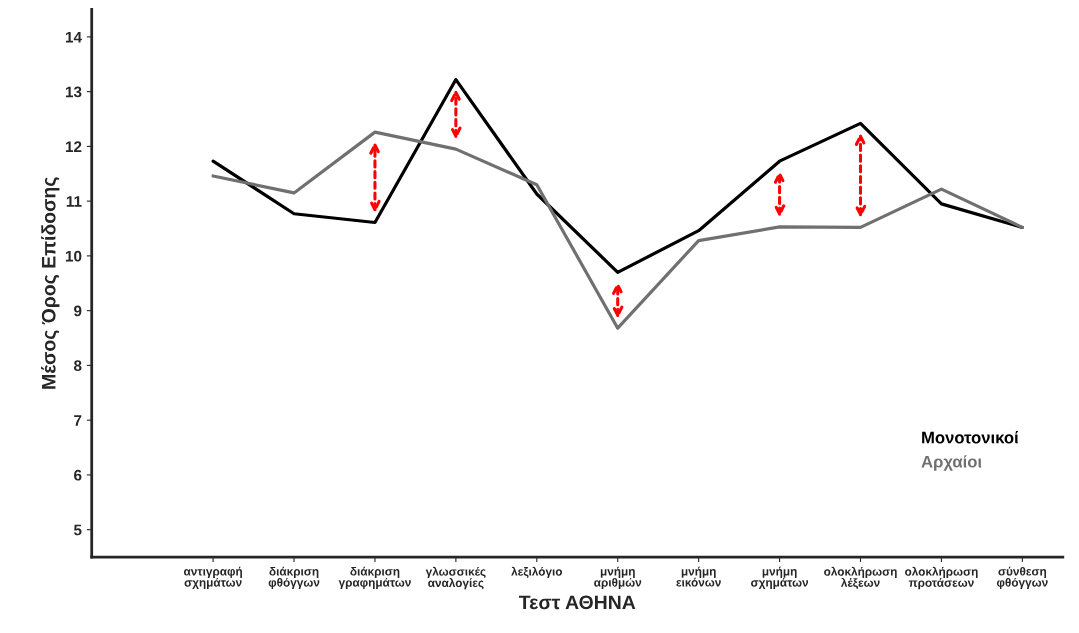 The width and height of the screenshot is (1079, 633). What do you see at coordinates (780, 578) in the screenshot?
I see `x-tick-label: μνήμη σχημάτων` at bounding box center [780, 578].